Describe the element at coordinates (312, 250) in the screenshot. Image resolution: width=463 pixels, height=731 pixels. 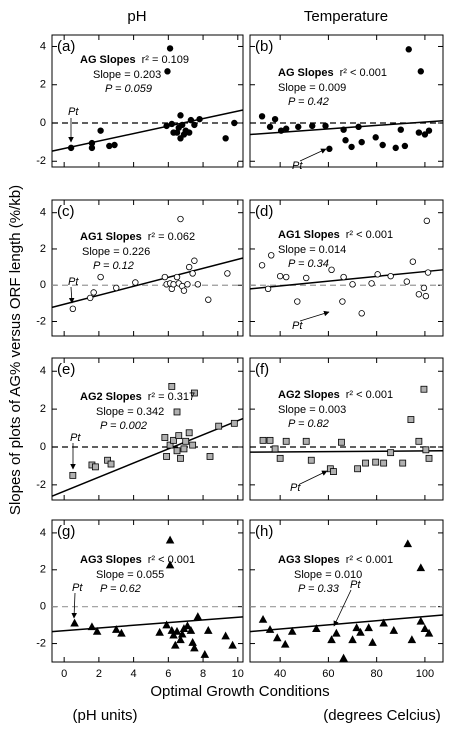
I see `slope-text: Slope = 0.014` at that location.